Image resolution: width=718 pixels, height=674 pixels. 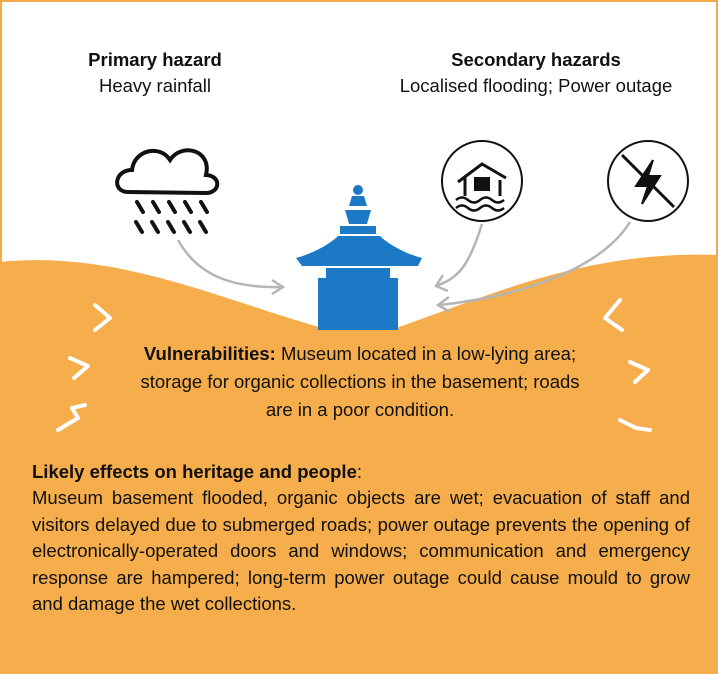 I want to click on power-icon, so click(x=648, y=181).